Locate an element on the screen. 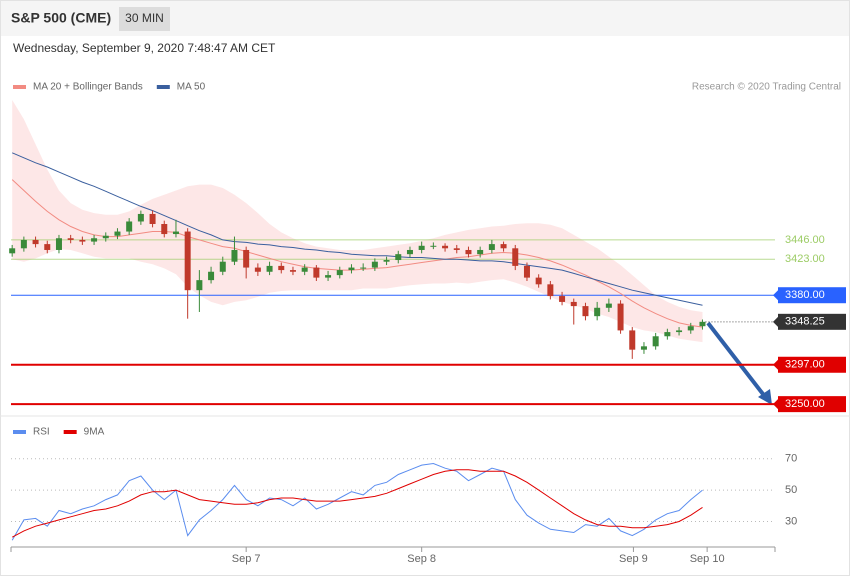 This screenshot has width=850, height=576. interval-label: 30 MIN is located at coordinates (144, 18).